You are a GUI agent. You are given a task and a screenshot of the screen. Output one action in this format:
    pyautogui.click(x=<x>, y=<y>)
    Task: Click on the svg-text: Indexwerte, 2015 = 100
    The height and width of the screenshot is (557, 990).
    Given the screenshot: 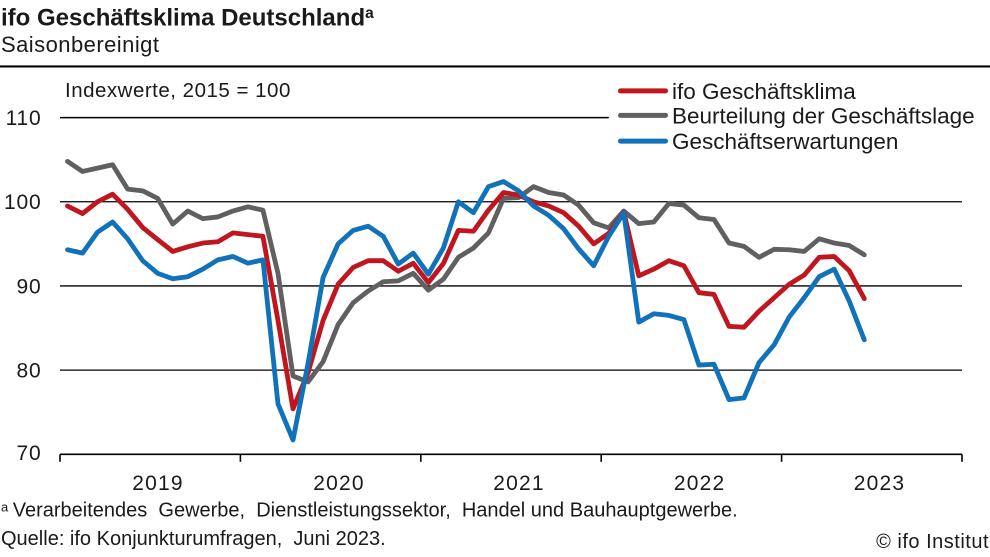 What is the action you would take?
    pyautogui.click(x=178, y=90)
    